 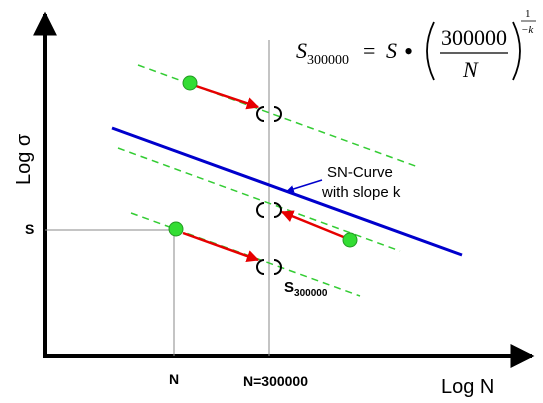 I want to click on formula-denominator: N, so click(x=470, y=69).